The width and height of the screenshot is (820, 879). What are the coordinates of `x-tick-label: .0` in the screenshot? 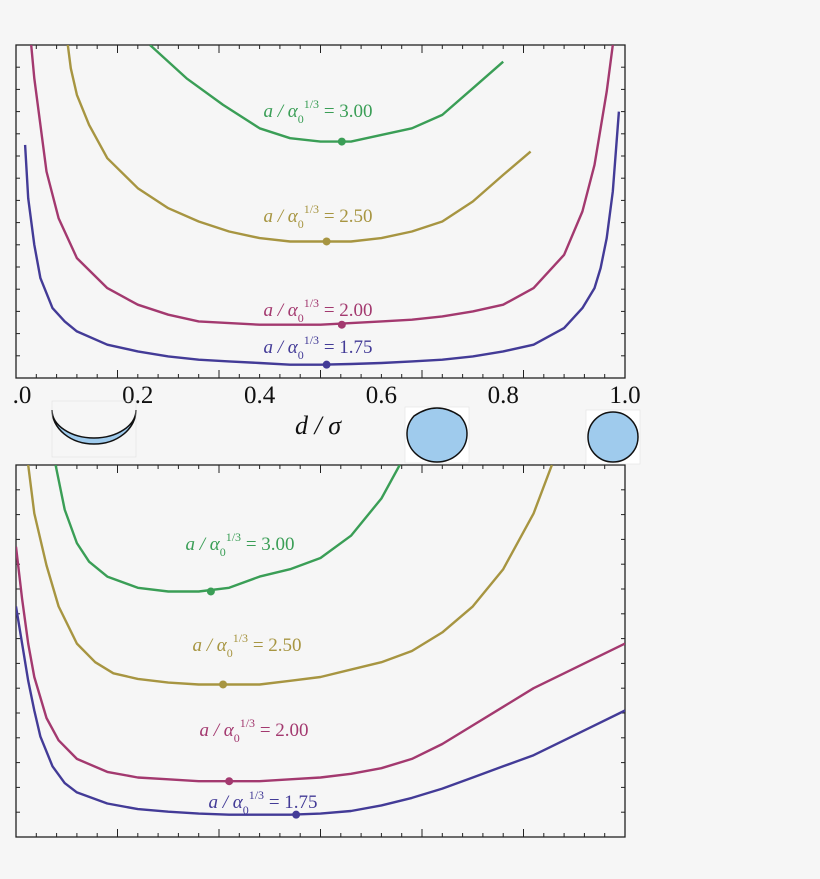 It's located at (22, 395).